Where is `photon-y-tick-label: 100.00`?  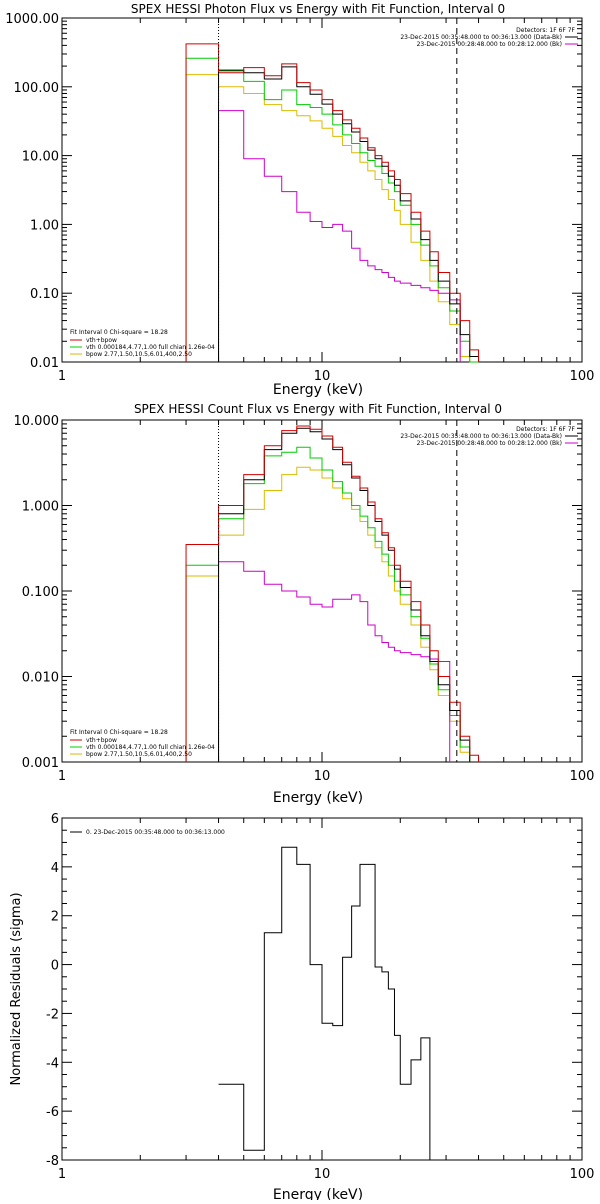 photon-y-tick-label: 100.00 is located at coordinates (37, 88).